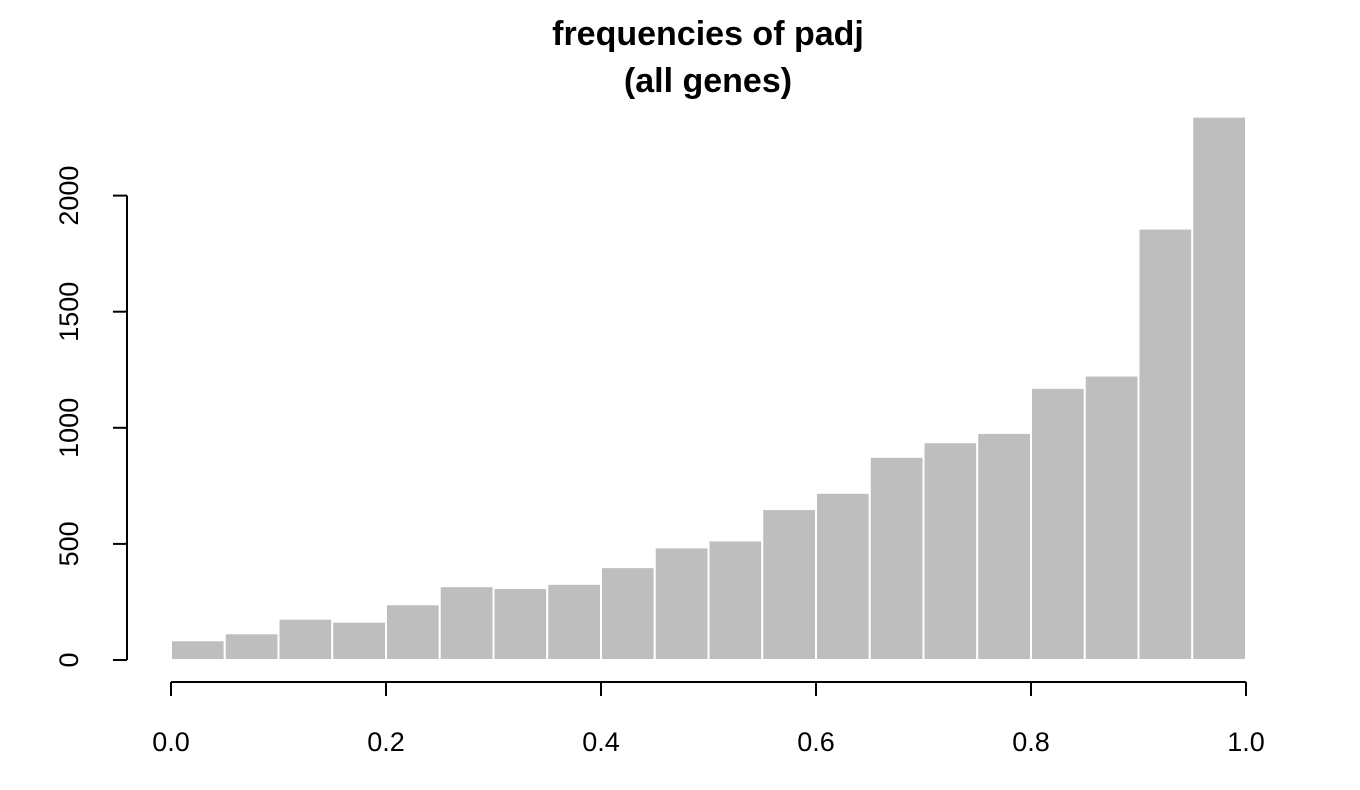 The width and height of the screenshot is (1360, 790). What do you see at coordinates (1031, 742) in the screenshot?
I see `x-tick-label: 0.8` at bounding box center [1031, 742].